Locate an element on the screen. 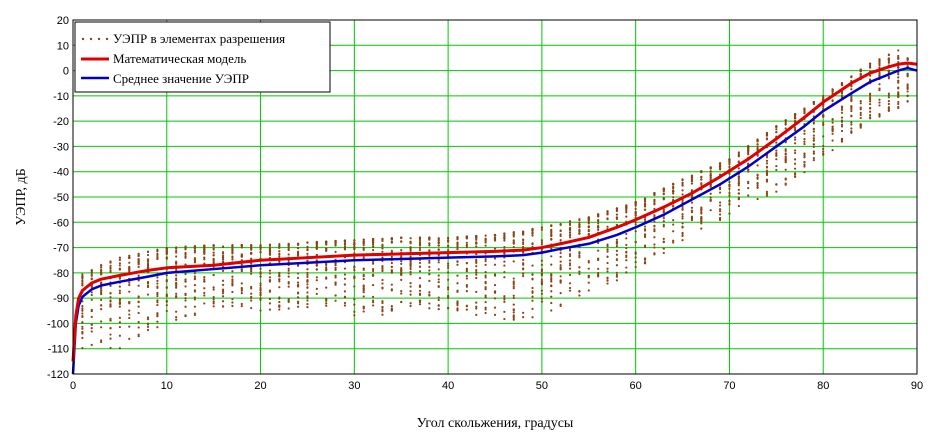 The image size is (936, 437). x-tick-label: 0 is located at coordinates (73, 386).